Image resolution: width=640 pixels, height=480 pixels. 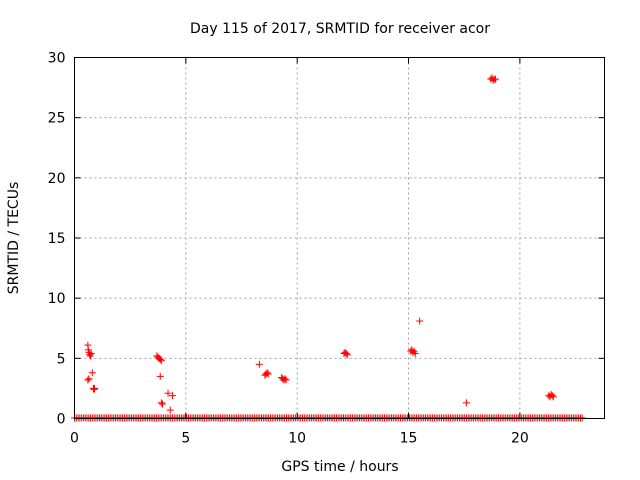 What do you see at coordinates (61, 420) in the screenshot?
I see `y-tick-label: 0` at bounding box center [61, 420].